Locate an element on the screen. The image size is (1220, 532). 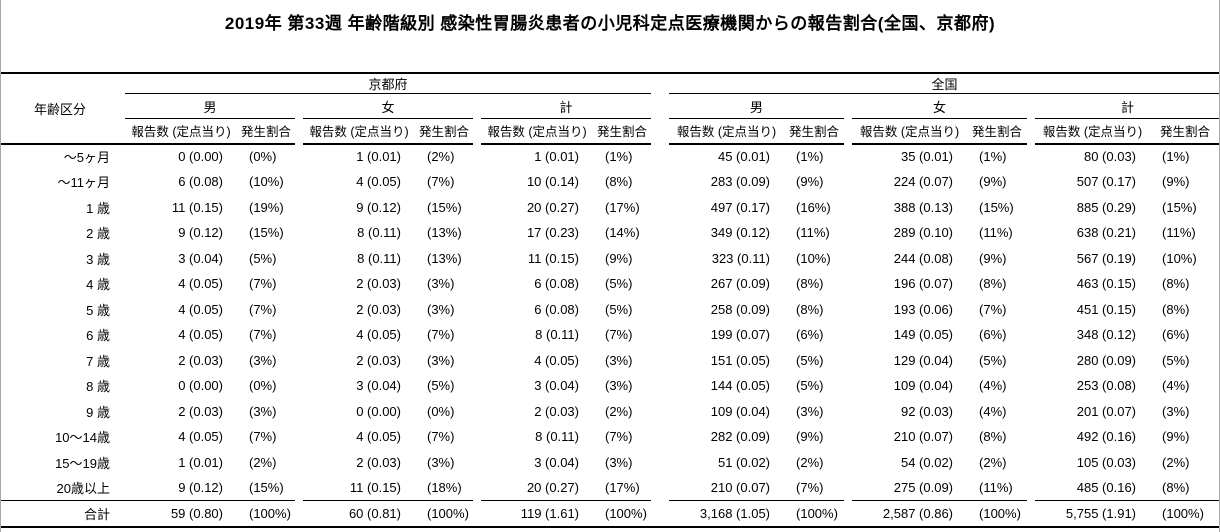
count-header: 報告数 (定点当り) is located at coordinates (181, 131).